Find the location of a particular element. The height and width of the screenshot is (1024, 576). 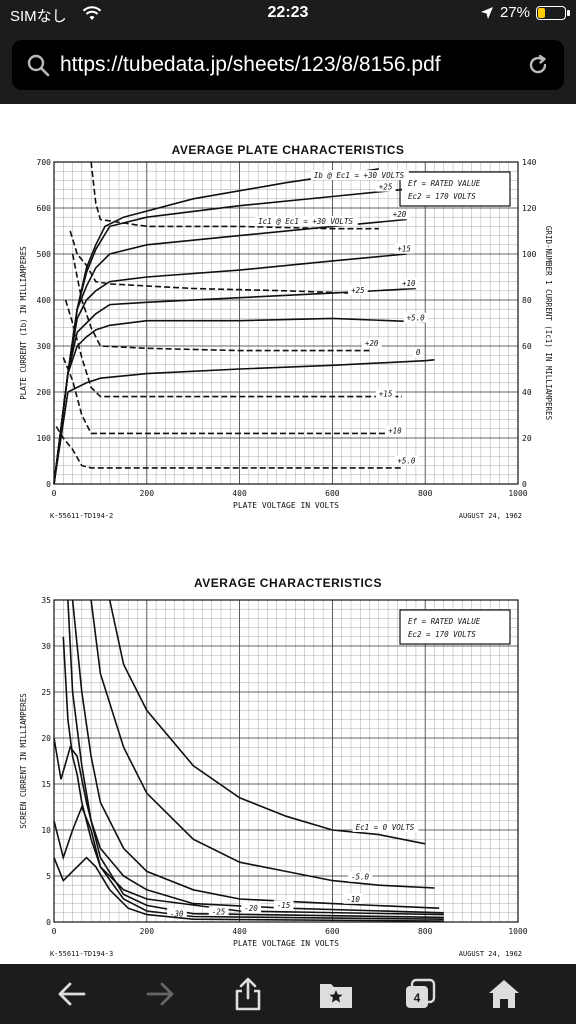

bookmarks-button is located at coordinates (336, 994).